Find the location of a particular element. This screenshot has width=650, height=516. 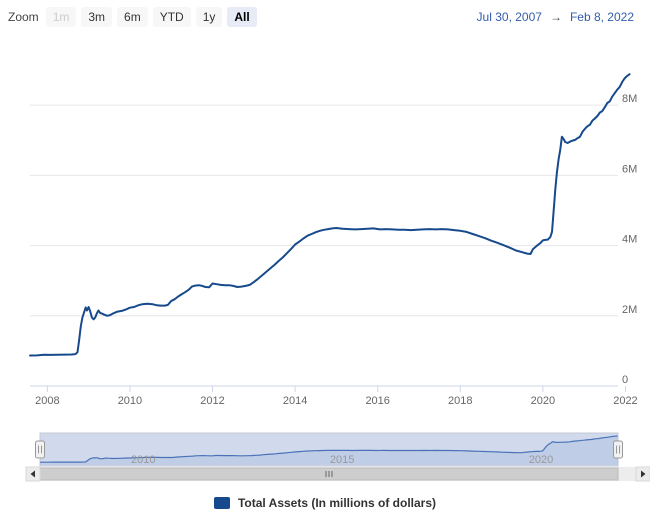

date-from: Jul 30, 2007 is located at coordinates (509, 17).